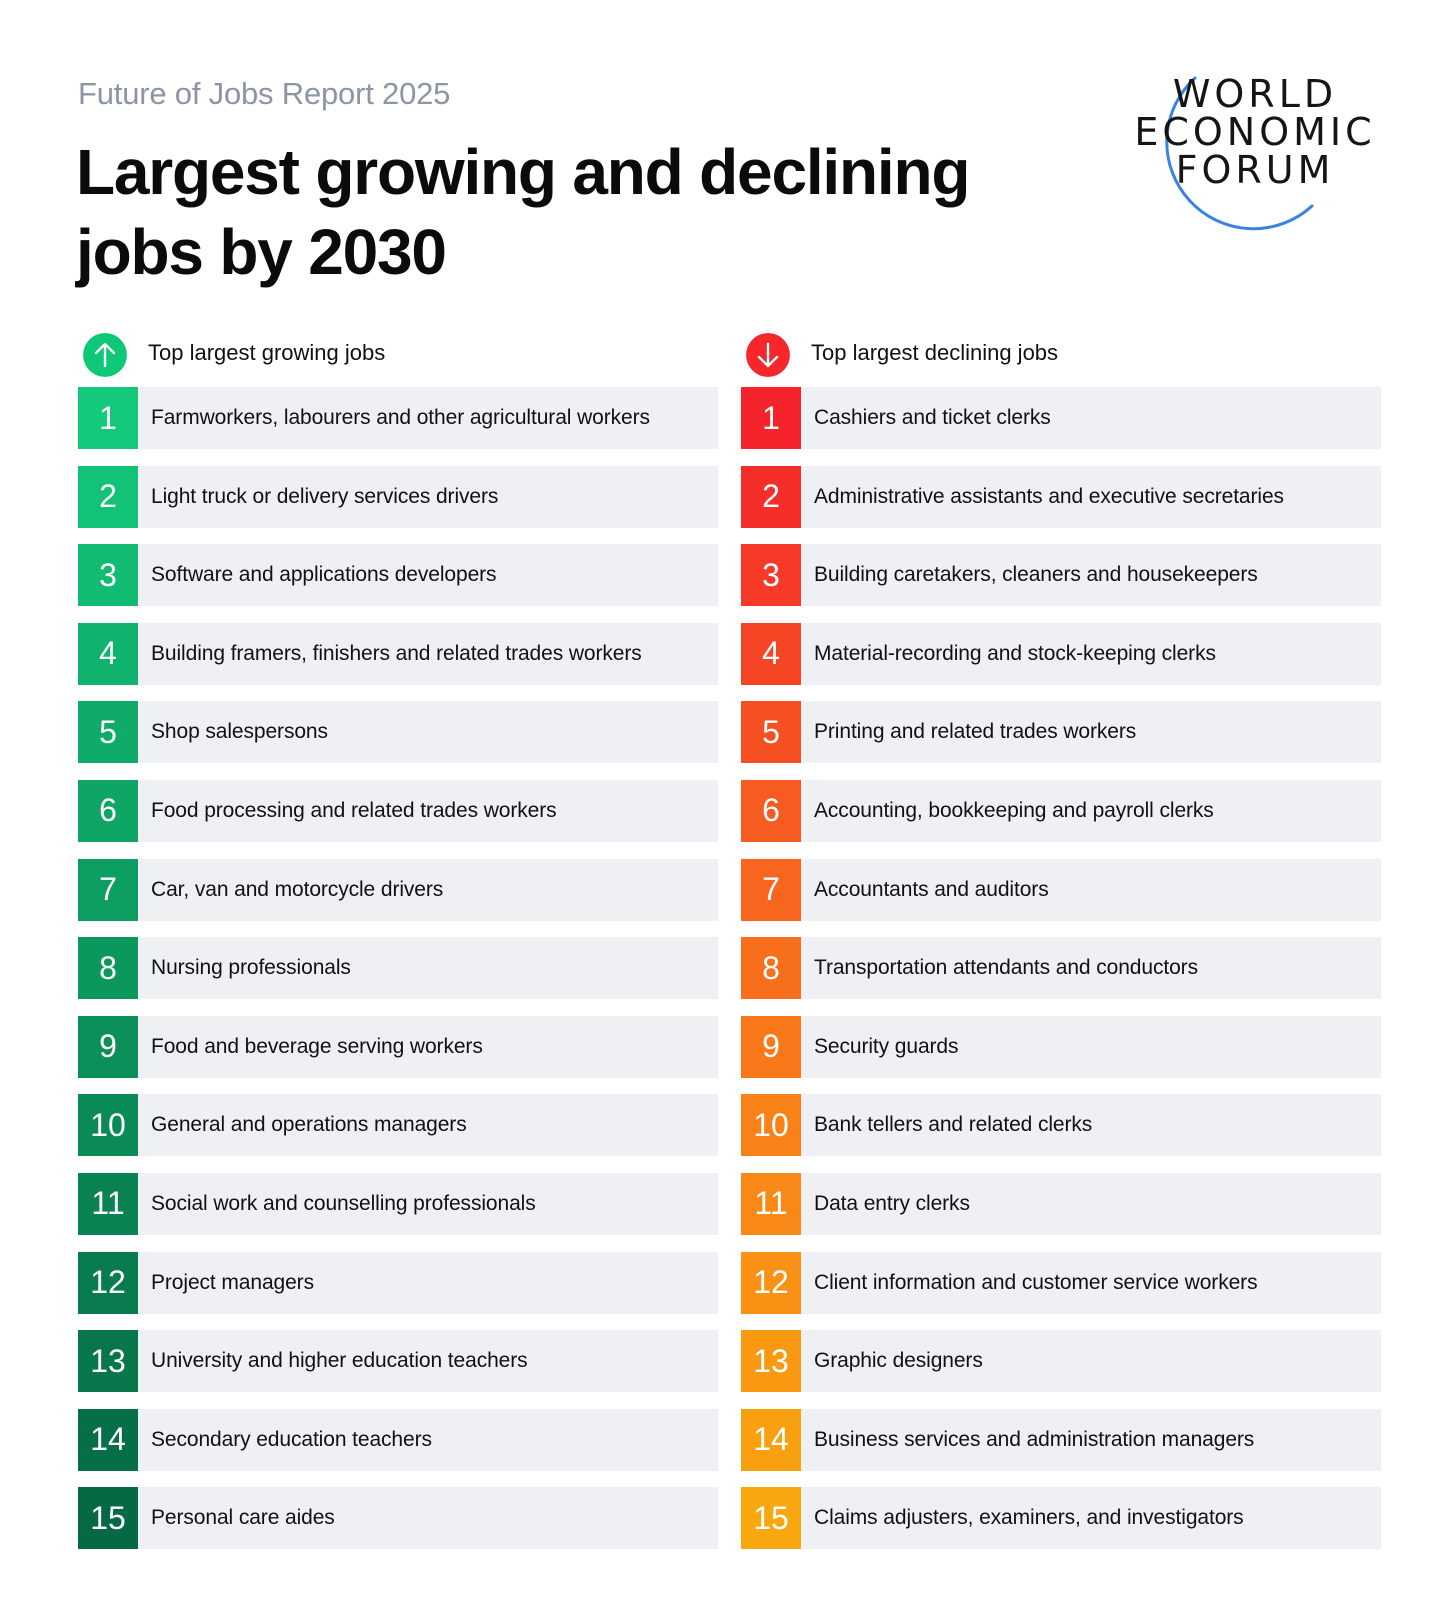 Image resolution: width=1456 pixels, height=1622 pixels. Describe the element at coordinates (975, 732) in the screenshot. I see `job-title: Printing and related trades workers` at that location.